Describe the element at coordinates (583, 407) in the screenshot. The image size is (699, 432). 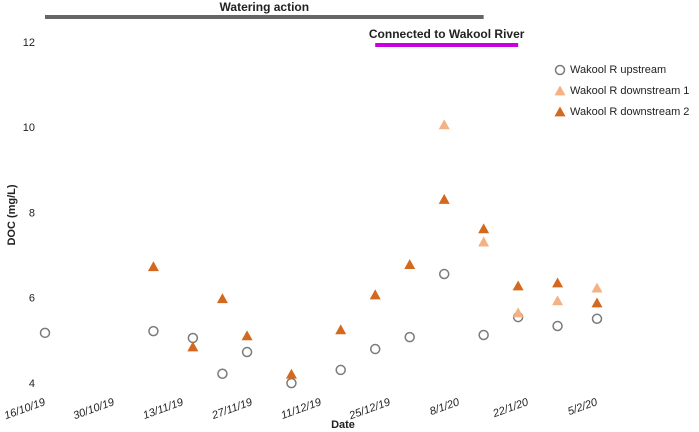
I see `x-tick-label: 5/2/20` at that location.